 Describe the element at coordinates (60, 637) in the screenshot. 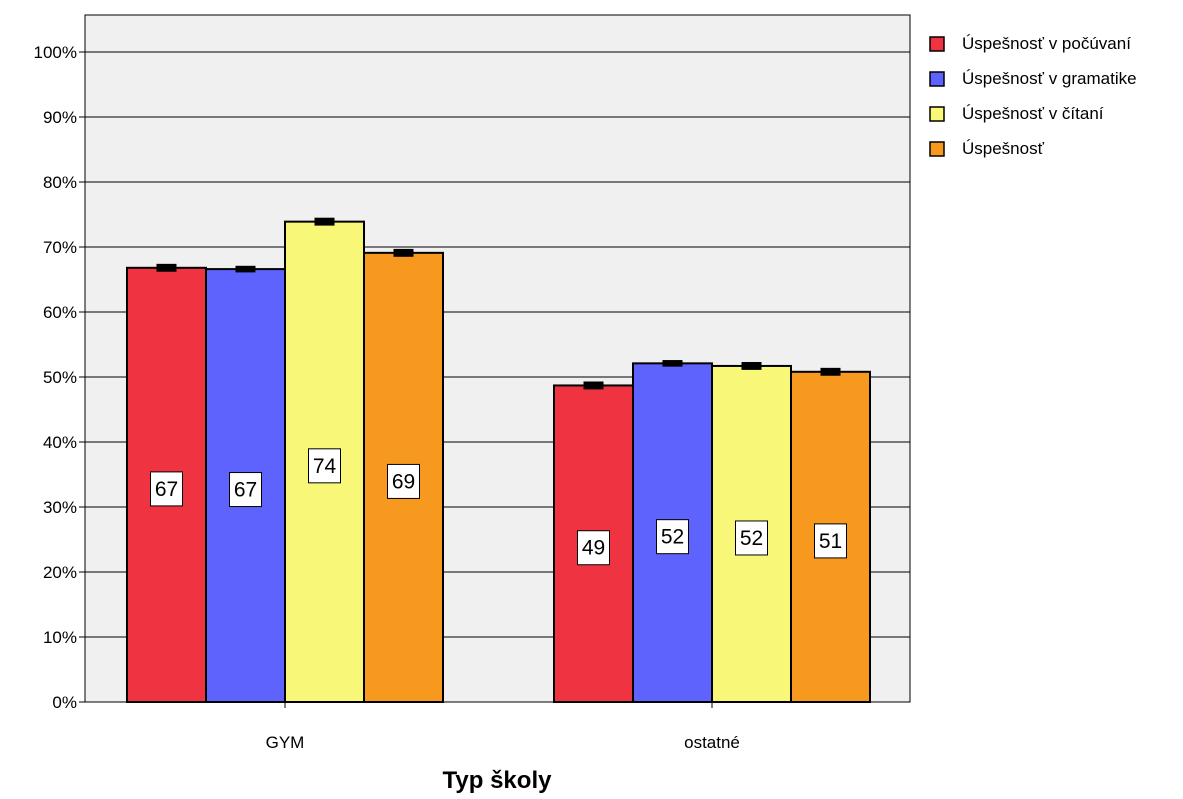

I see `y-tick-label: 10%` at that location.